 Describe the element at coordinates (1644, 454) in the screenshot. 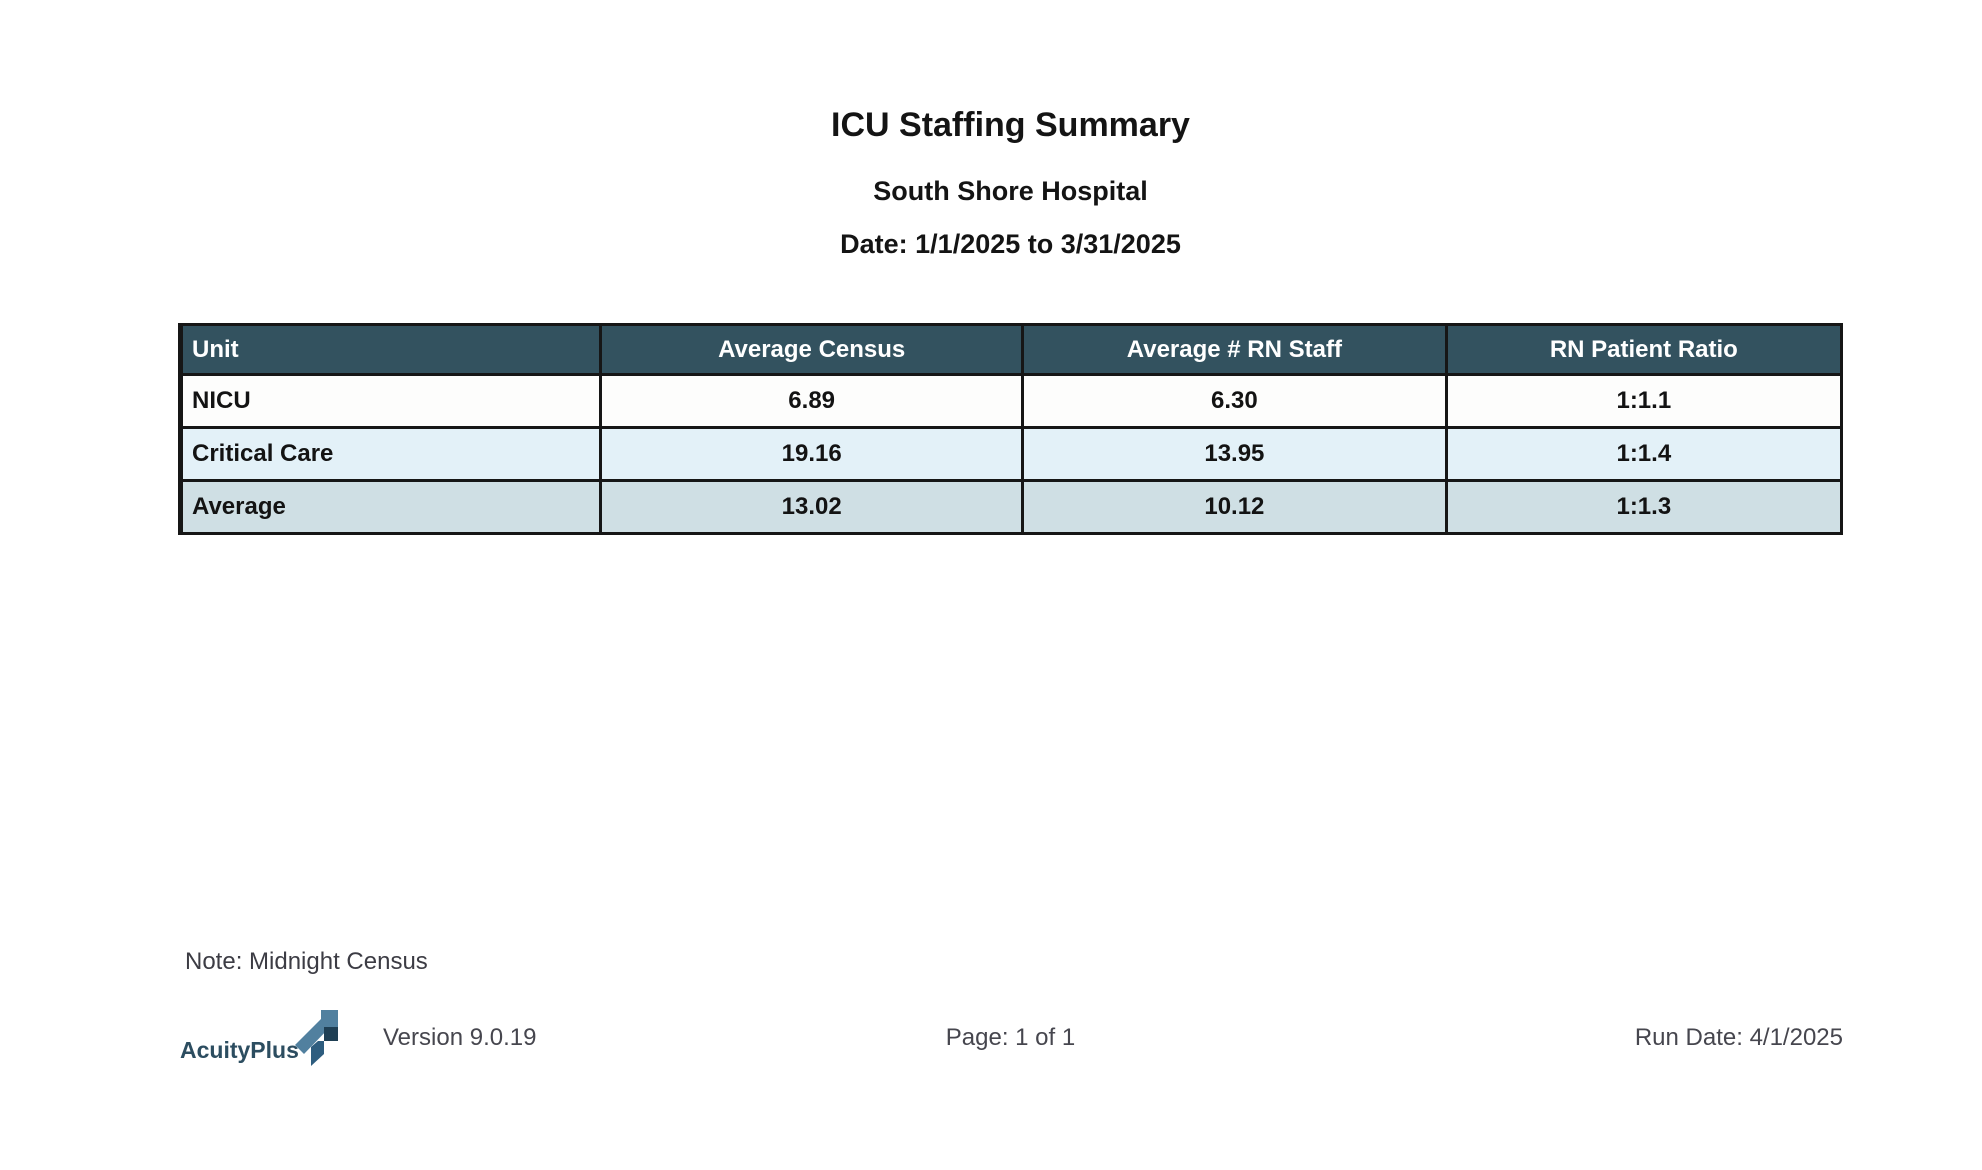

I see `rn-patient-ratio-cell: 1:1.4` at that location.